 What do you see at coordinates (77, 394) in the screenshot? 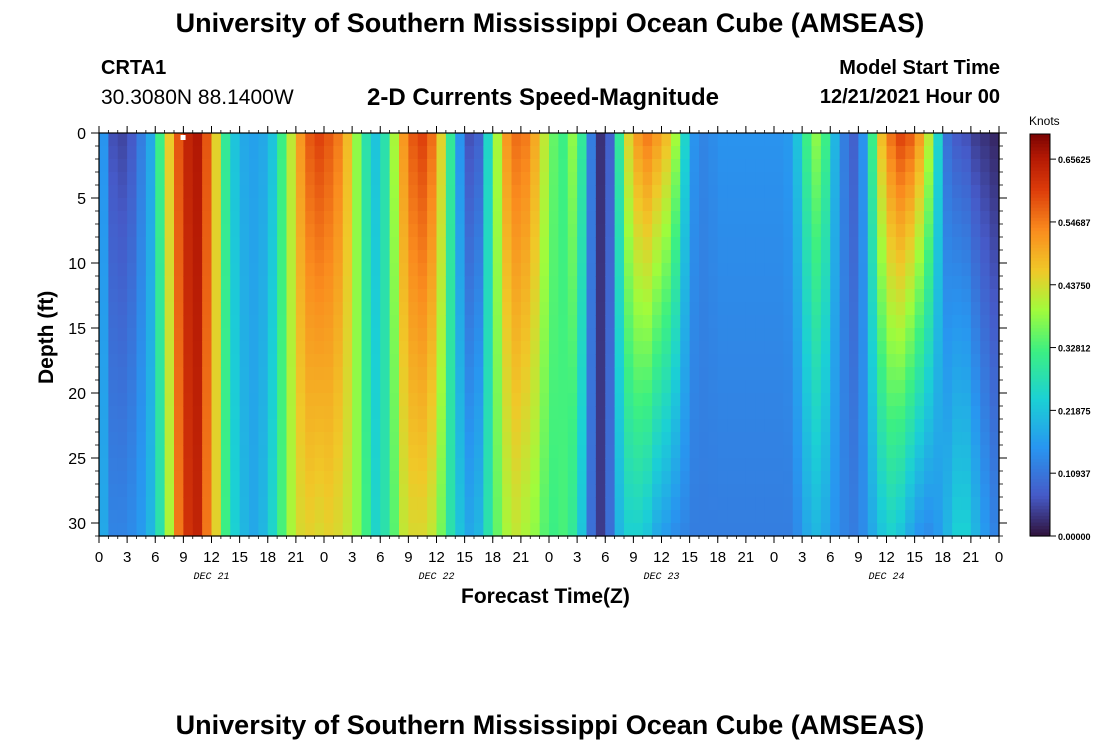
I see `y-tick-label: 20` at bounding box center [77, 394].